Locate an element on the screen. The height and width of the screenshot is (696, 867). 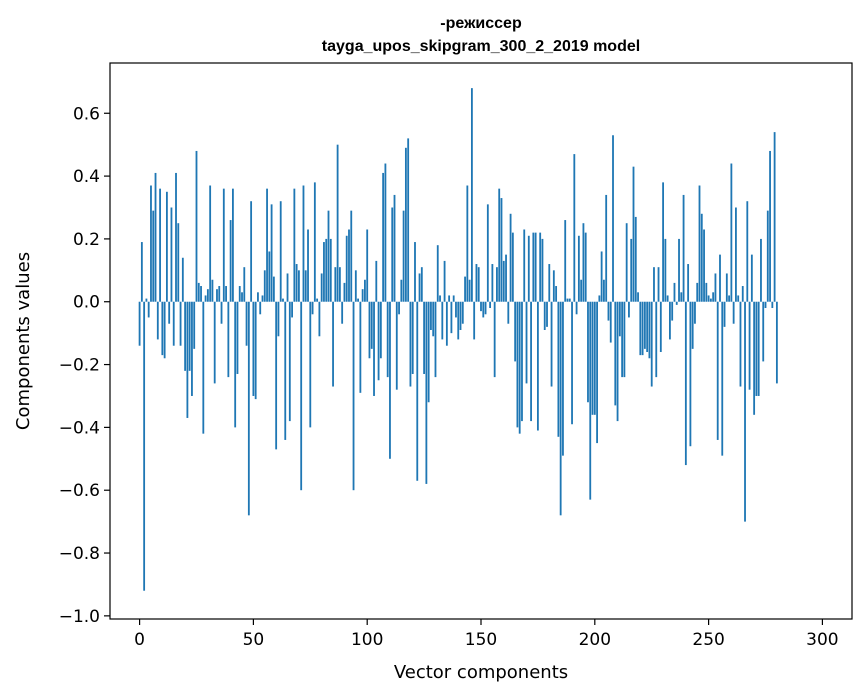
y-tick-label: 0.6 is located at coordinates (86, 114).